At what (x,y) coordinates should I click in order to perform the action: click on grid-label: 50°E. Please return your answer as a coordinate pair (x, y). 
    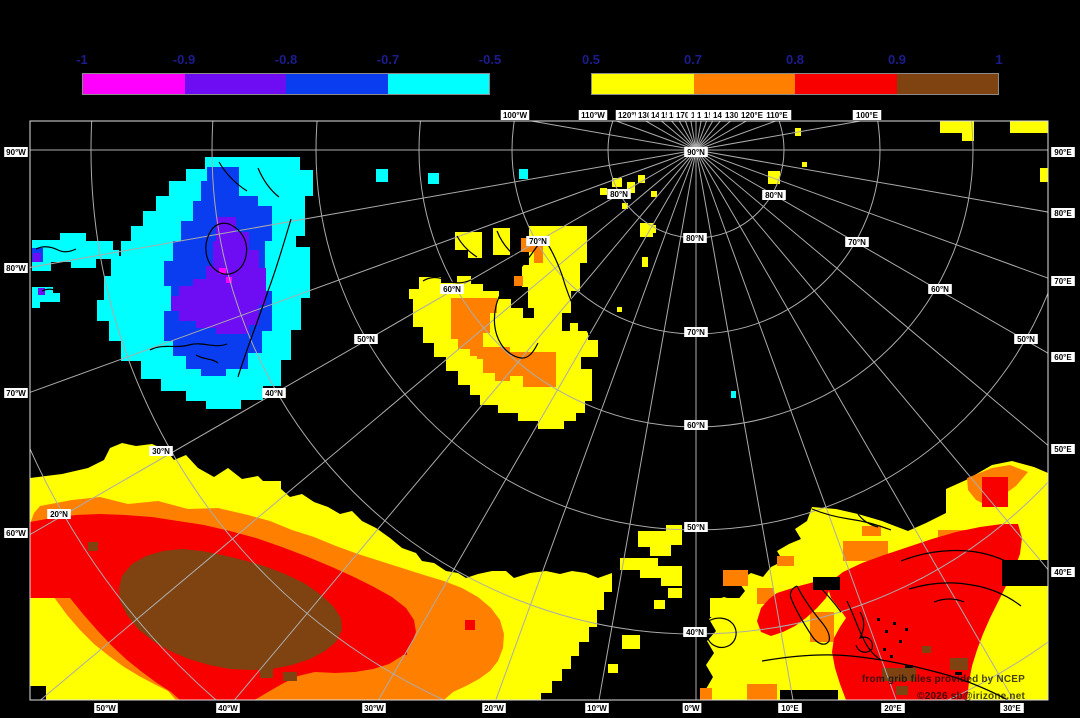
    Looking at the image, I should click on (1063, 449).